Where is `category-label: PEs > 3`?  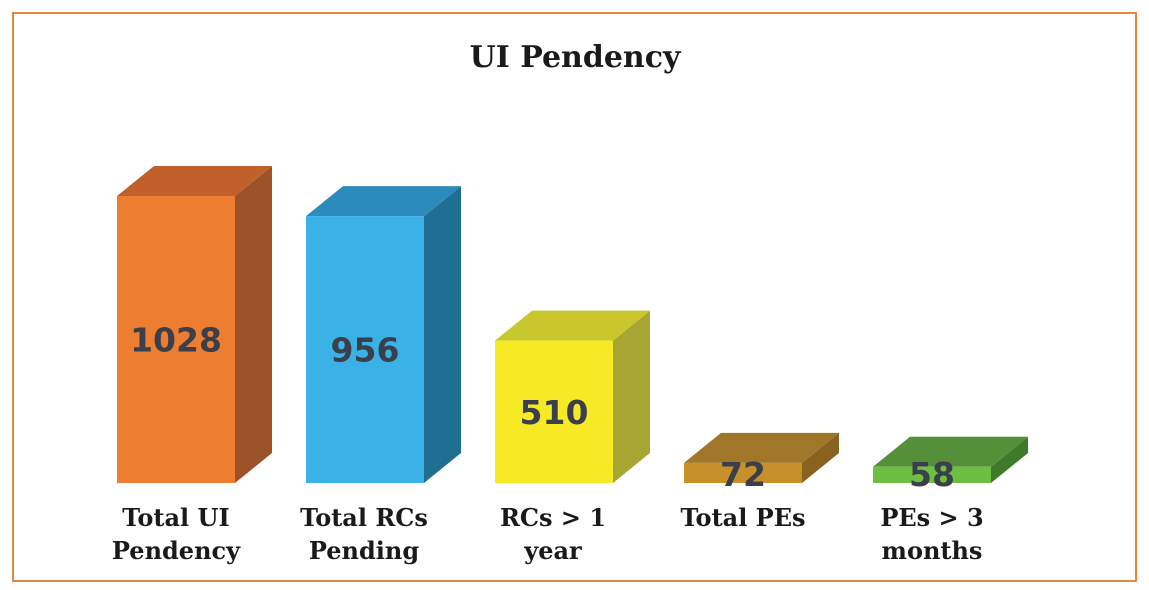
category-label: PEs > 3 is located at coordinates (931, 517).